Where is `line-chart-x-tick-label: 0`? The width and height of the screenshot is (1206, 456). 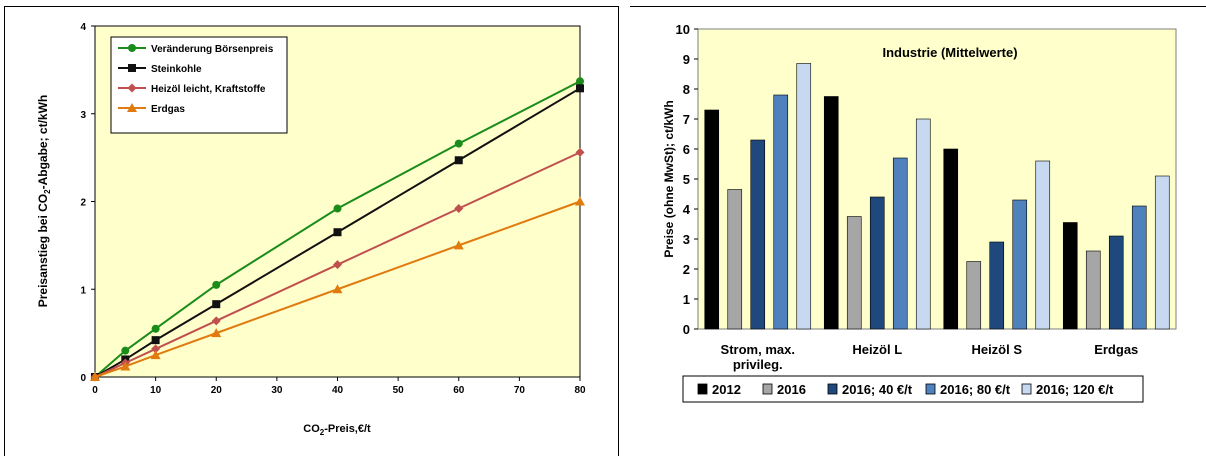
line-chart-x-tick-label: 0 is located at coordinates (95, 390).